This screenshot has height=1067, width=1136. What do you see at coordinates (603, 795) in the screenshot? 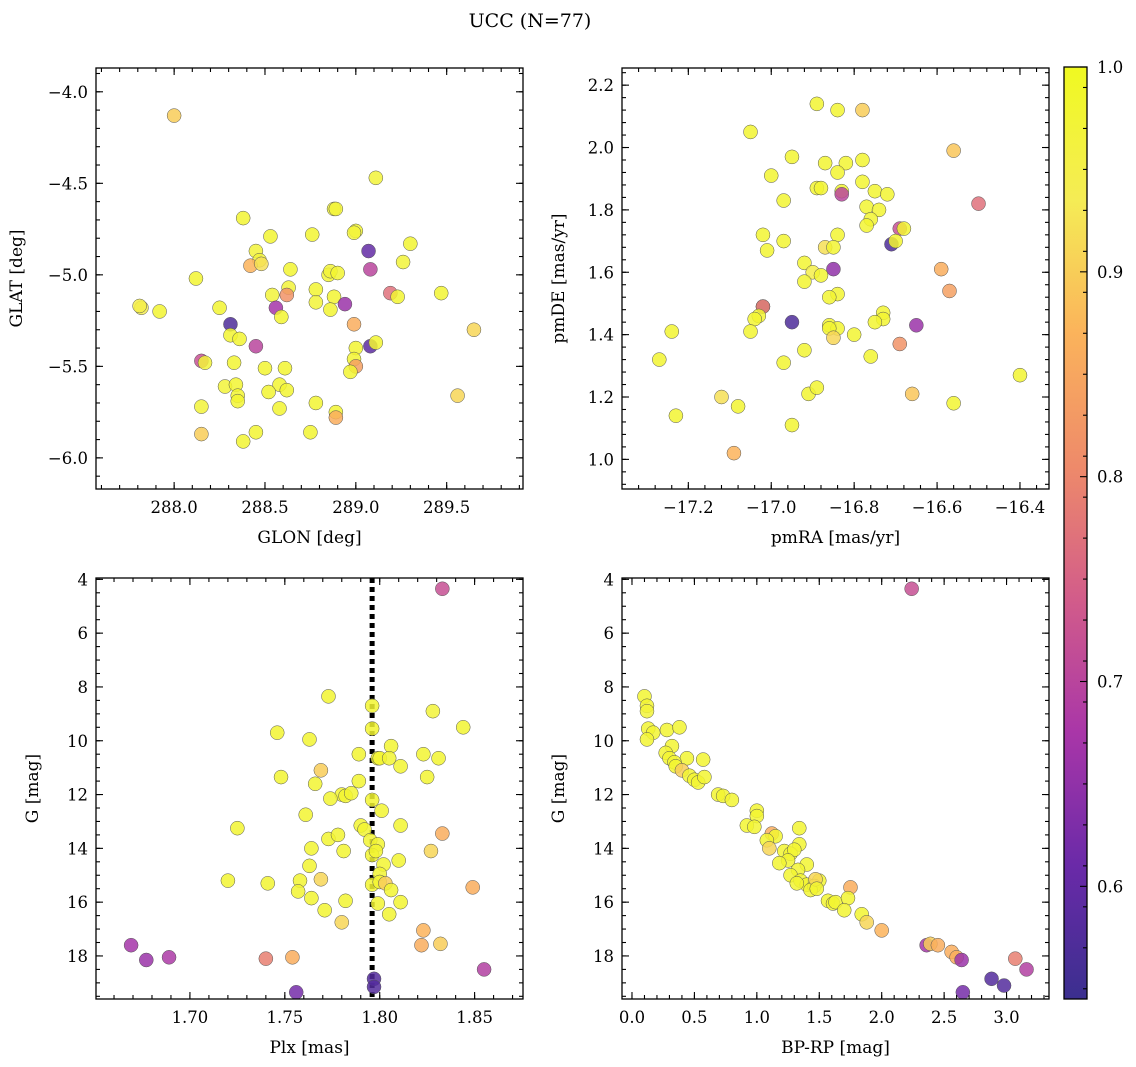
I see `y-tick-label: 12` at bounding box center [603, 795].